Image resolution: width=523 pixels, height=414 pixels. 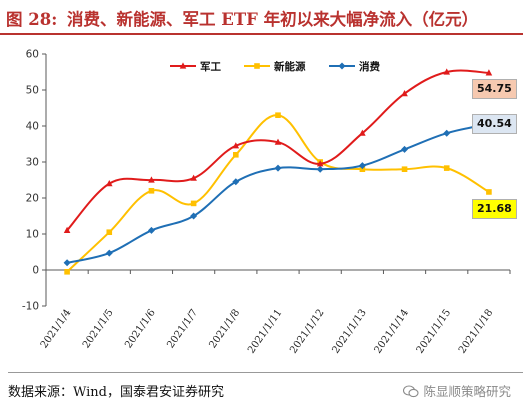 What do you see at coordinates (32, 91) in the screenshot?
I see `y-tick-label: 50` at bounding box center [32, 91].